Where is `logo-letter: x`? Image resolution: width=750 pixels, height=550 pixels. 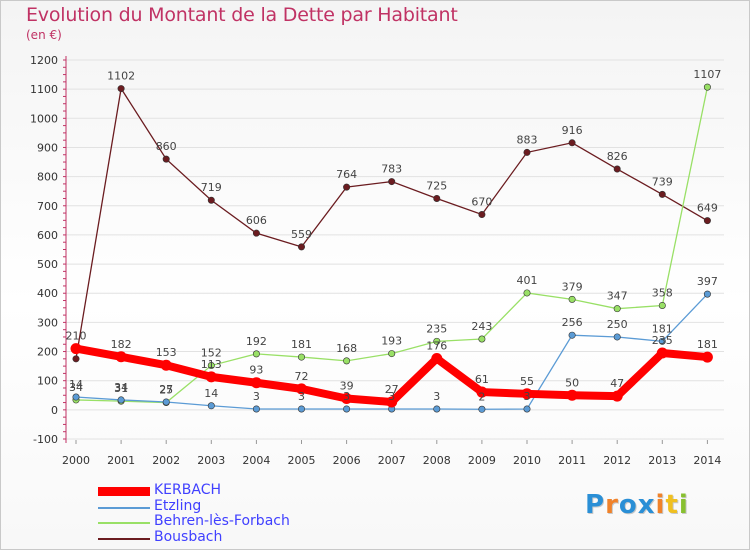 logo-letter: x is located at coordinates (646, 505).